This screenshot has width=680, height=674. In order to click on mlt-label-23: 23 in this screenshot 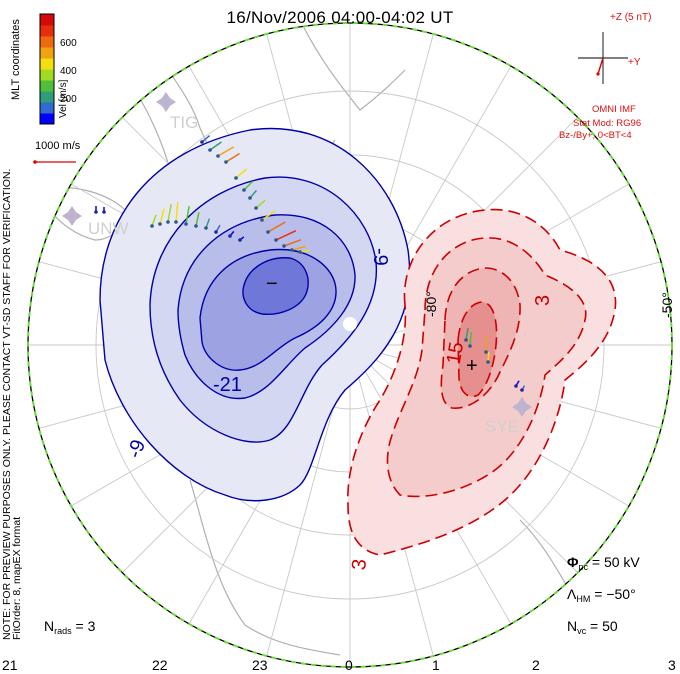, I will do `click(260, 665)`.